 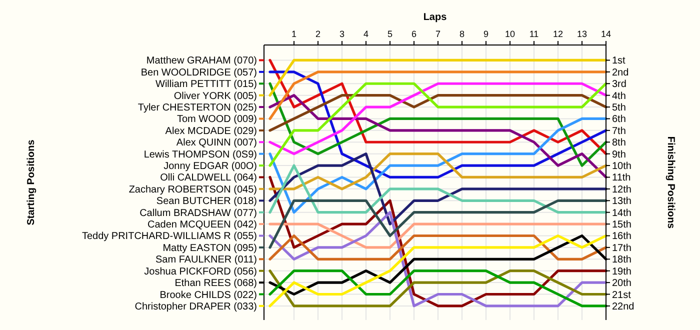 What do you see at coordinates (210, 166) in the screenshot?
I see `legend-label: Jonny EDGAR (00O)` at bounding box center [210, 166].